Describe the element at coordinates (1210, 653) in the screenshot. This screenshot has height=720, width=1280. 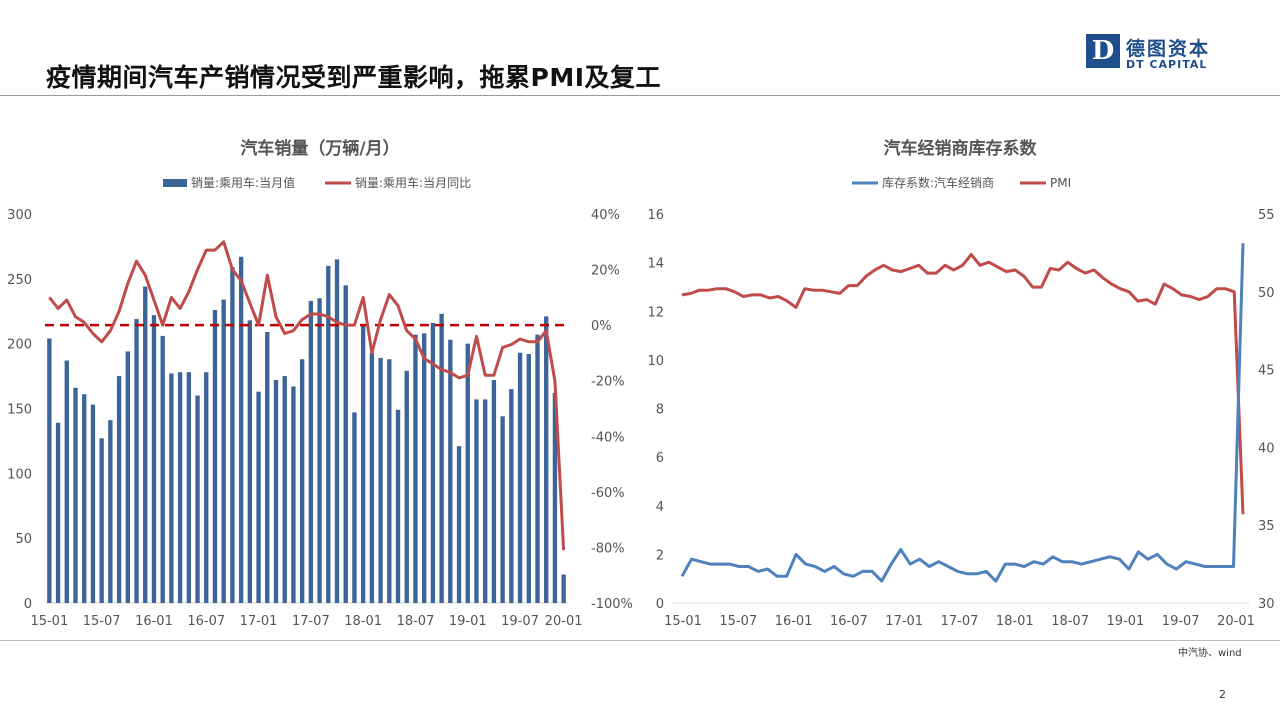
I see `source-note: 中汽协、wind` at that location.